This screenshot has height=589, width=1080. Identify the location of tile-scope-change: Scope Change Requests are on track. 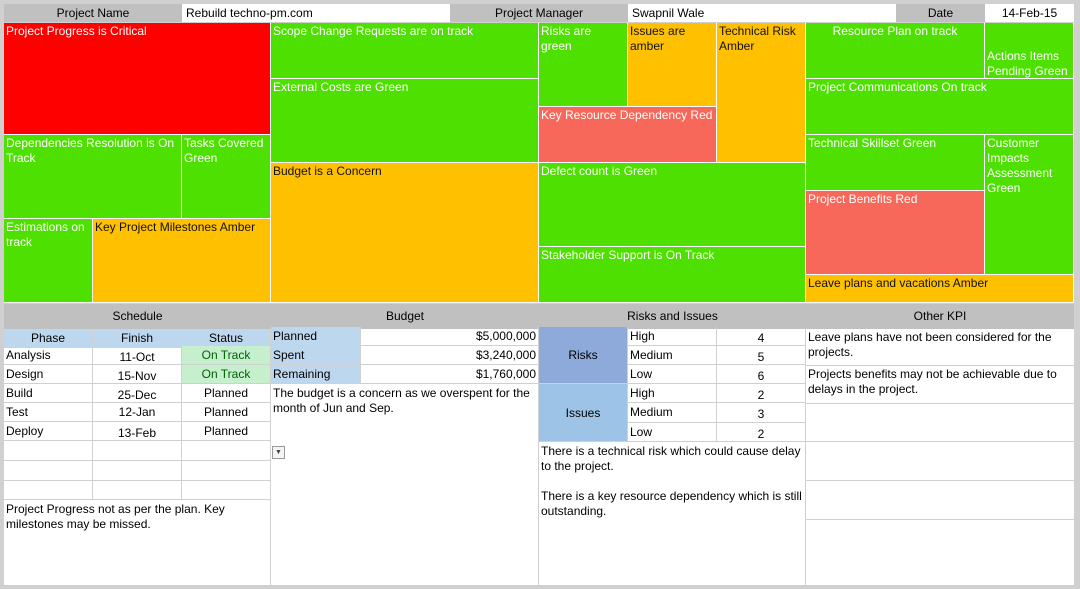
(405, 51).